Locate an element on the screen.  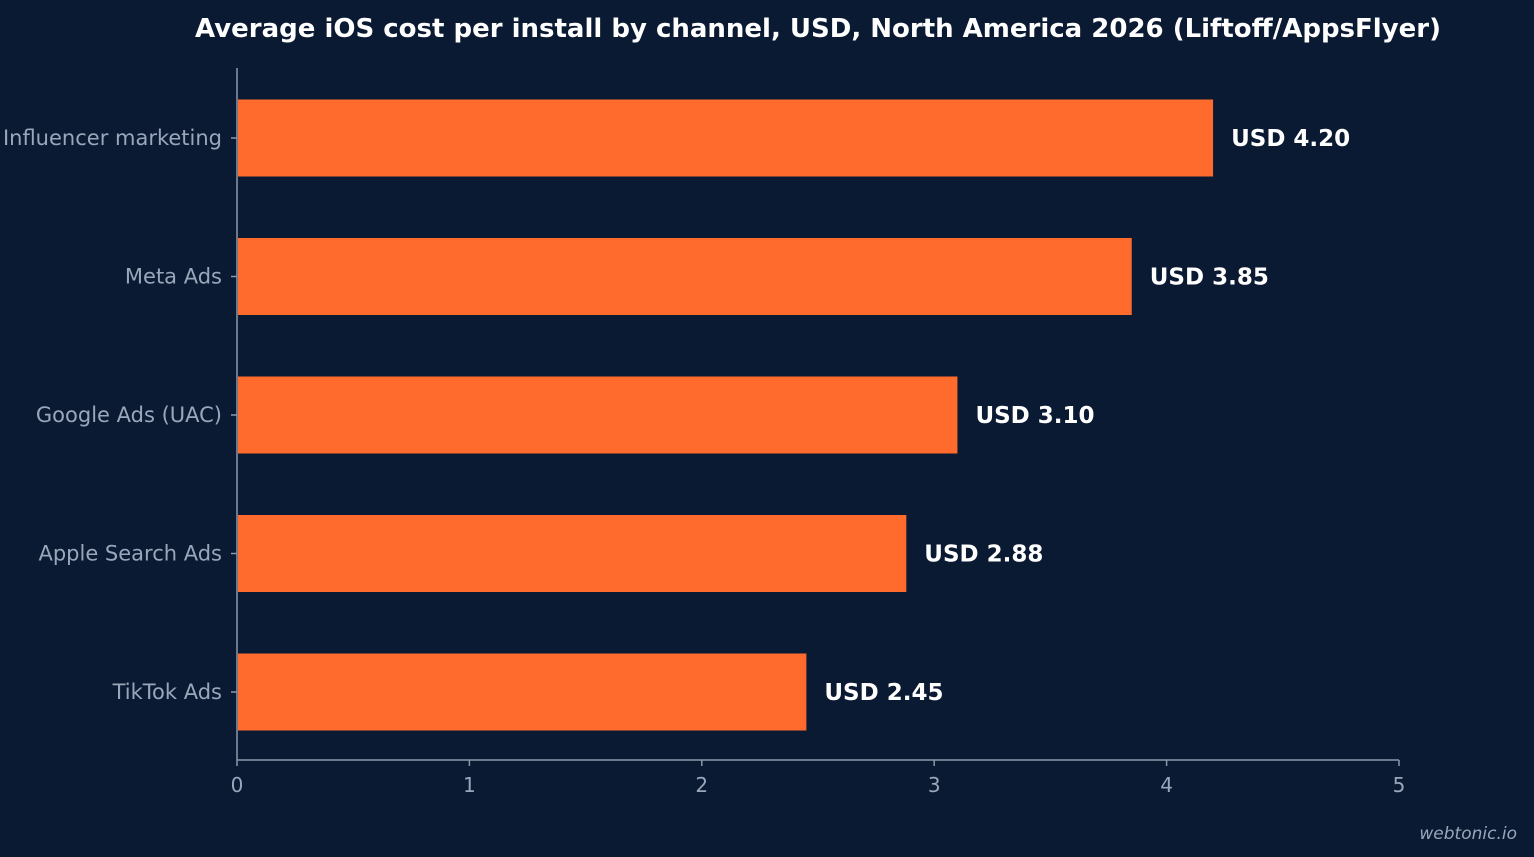
value-label: USD 4.20 is located at coordinates (1290, 139).